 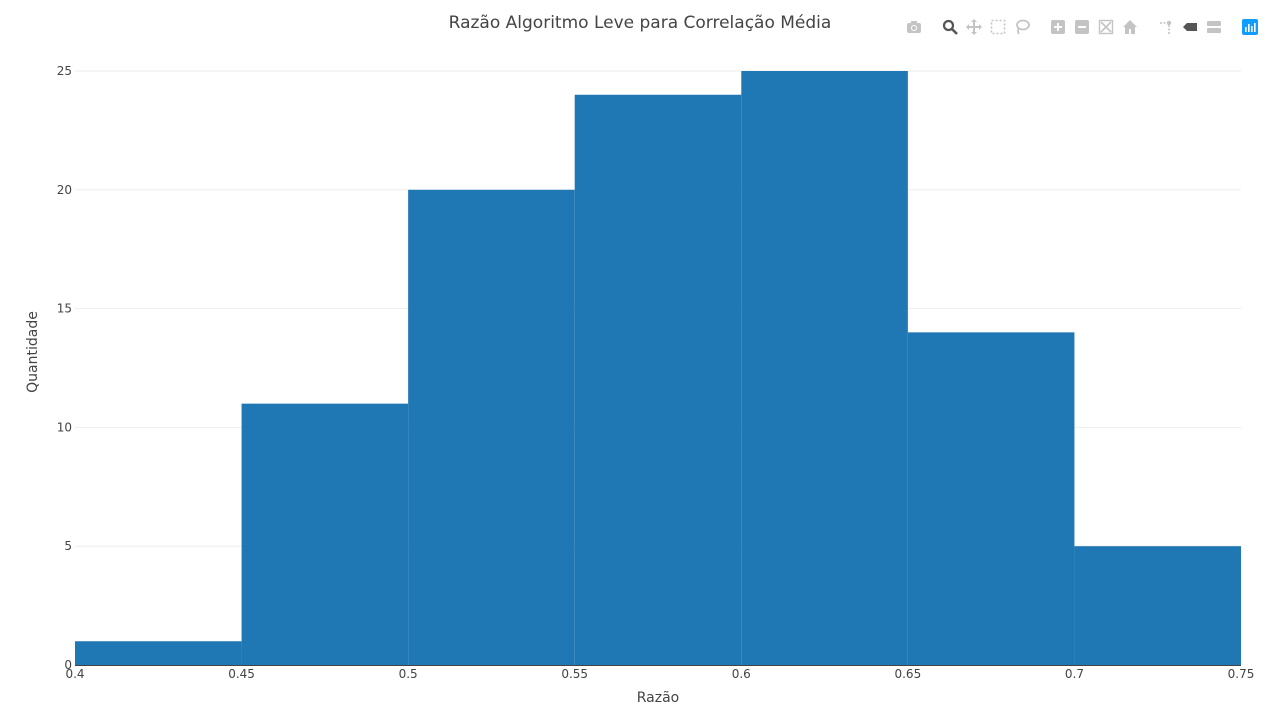 What do you see at coordinates (1106, 27) in the screenshot?
I see `autoscale-icon` at bounding box center [1106, 27].